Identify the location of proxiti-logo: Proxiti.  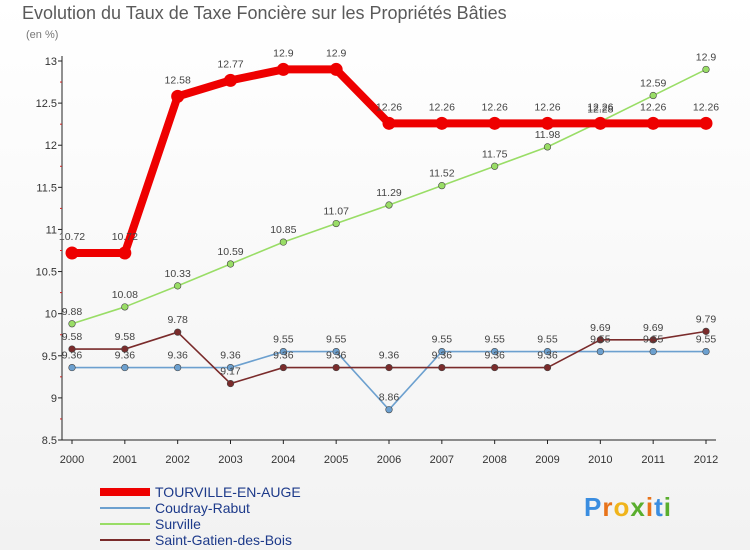
(628, 507).